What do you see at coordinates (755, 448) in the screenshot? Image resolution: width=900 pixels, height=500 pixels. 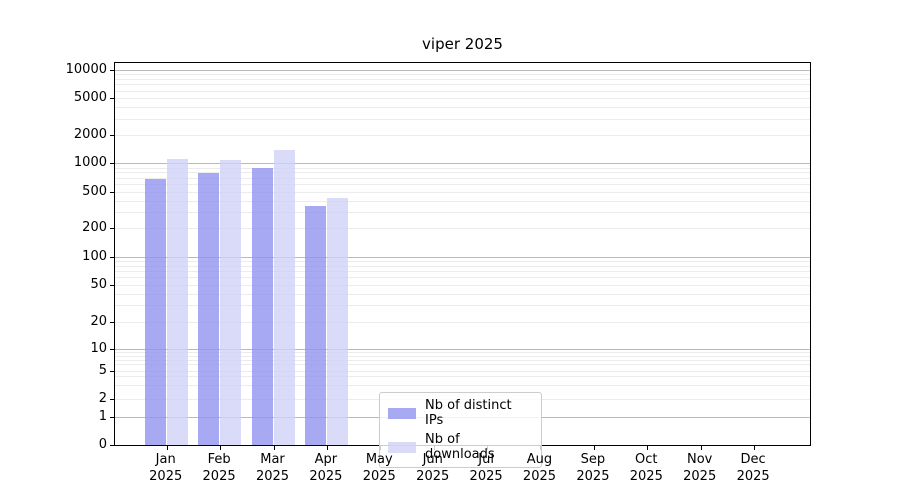 I see `x-tick-dec` at bounding box center [755, 448].